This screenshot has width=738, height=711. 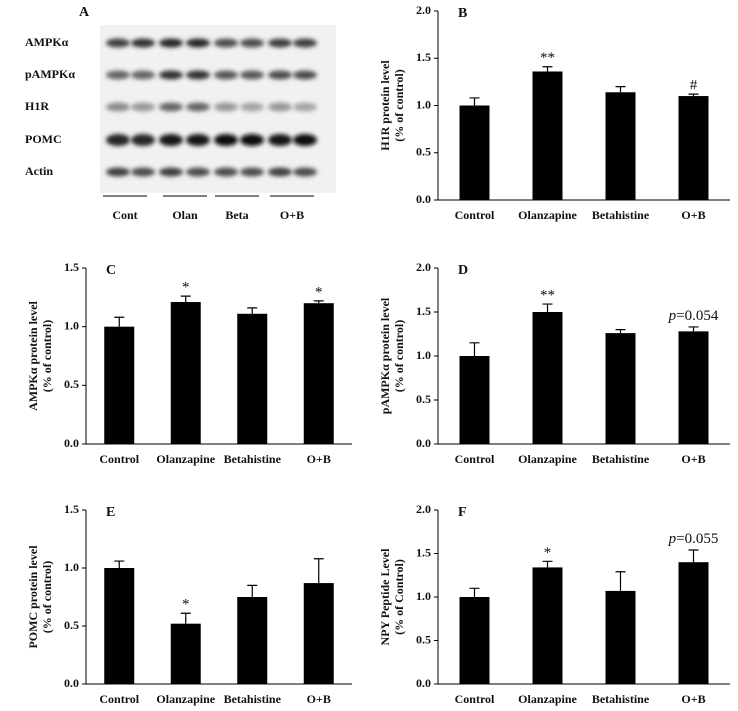 What do you see at coordinates (236, 215) in the screenshot?
I see `group-label: Beta` at bounding box center [236, 215].